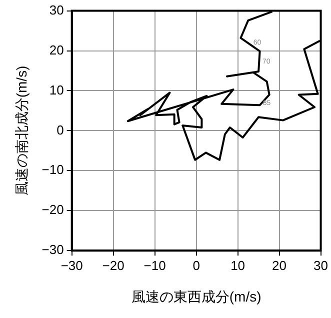 Image resolution: width=331 pixels, height=318 pixels. What do you see at coordinates (53, 170) in the screenshot?
I see `y-tick-label: −10` at bounding box center [53, 170].